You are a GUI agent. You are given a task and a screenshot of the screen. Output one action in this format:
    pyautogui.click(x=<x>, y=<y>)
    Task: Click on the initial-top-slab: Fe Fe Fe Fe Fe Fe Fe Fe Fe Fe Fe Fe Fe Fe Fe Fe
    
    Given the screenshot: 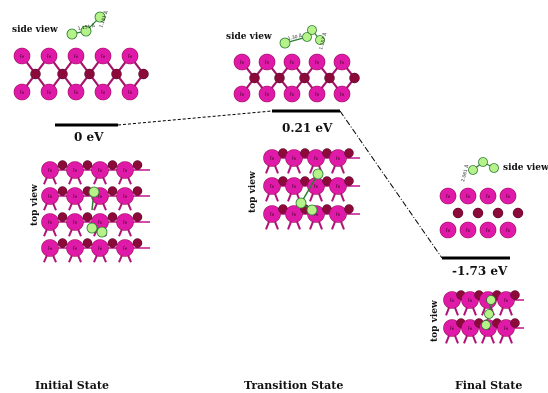 What is the action you would take?
    pyautogui.click(x=95, y=211)
    